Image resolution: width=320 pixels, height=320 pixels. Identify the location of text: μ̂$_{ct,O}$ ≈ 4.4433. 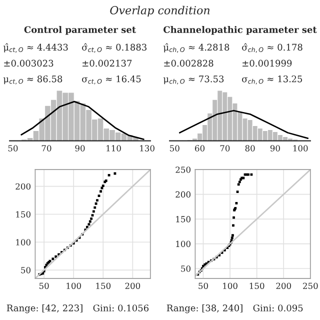
(36, 48).